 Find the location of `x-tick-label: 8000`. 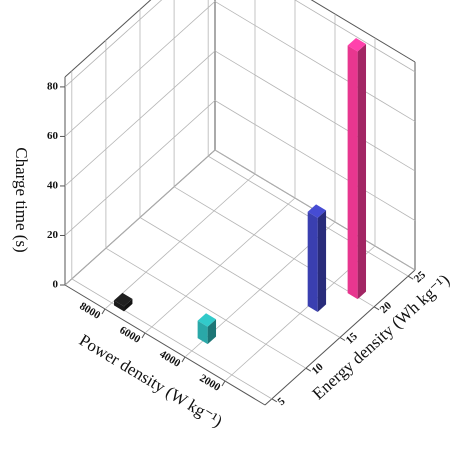

x-tick-label: 8000 is located at coordinates (89, 311).